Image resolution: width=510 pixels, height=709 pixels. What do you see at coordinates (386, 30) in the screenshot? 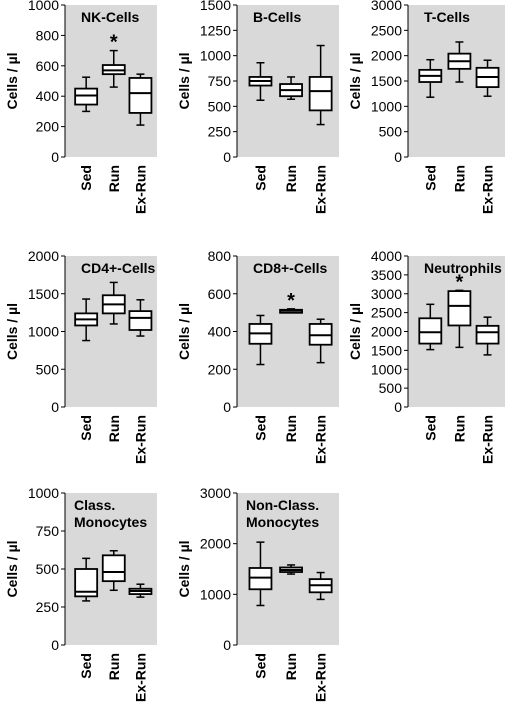
I see `y-tick-label: 2500` at bounding box center [386, 30].